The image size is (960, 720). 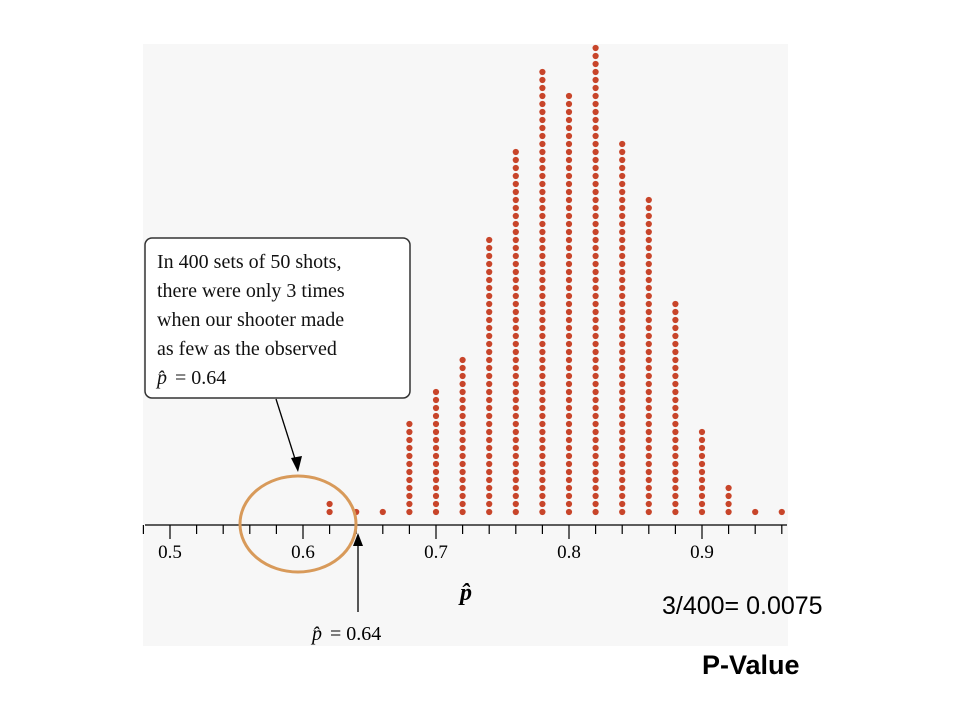 What do you see at coordinates (316, 634) in the screenshot?
I see `observed-label-lhs: p̂` at bounding box center [316, 634].